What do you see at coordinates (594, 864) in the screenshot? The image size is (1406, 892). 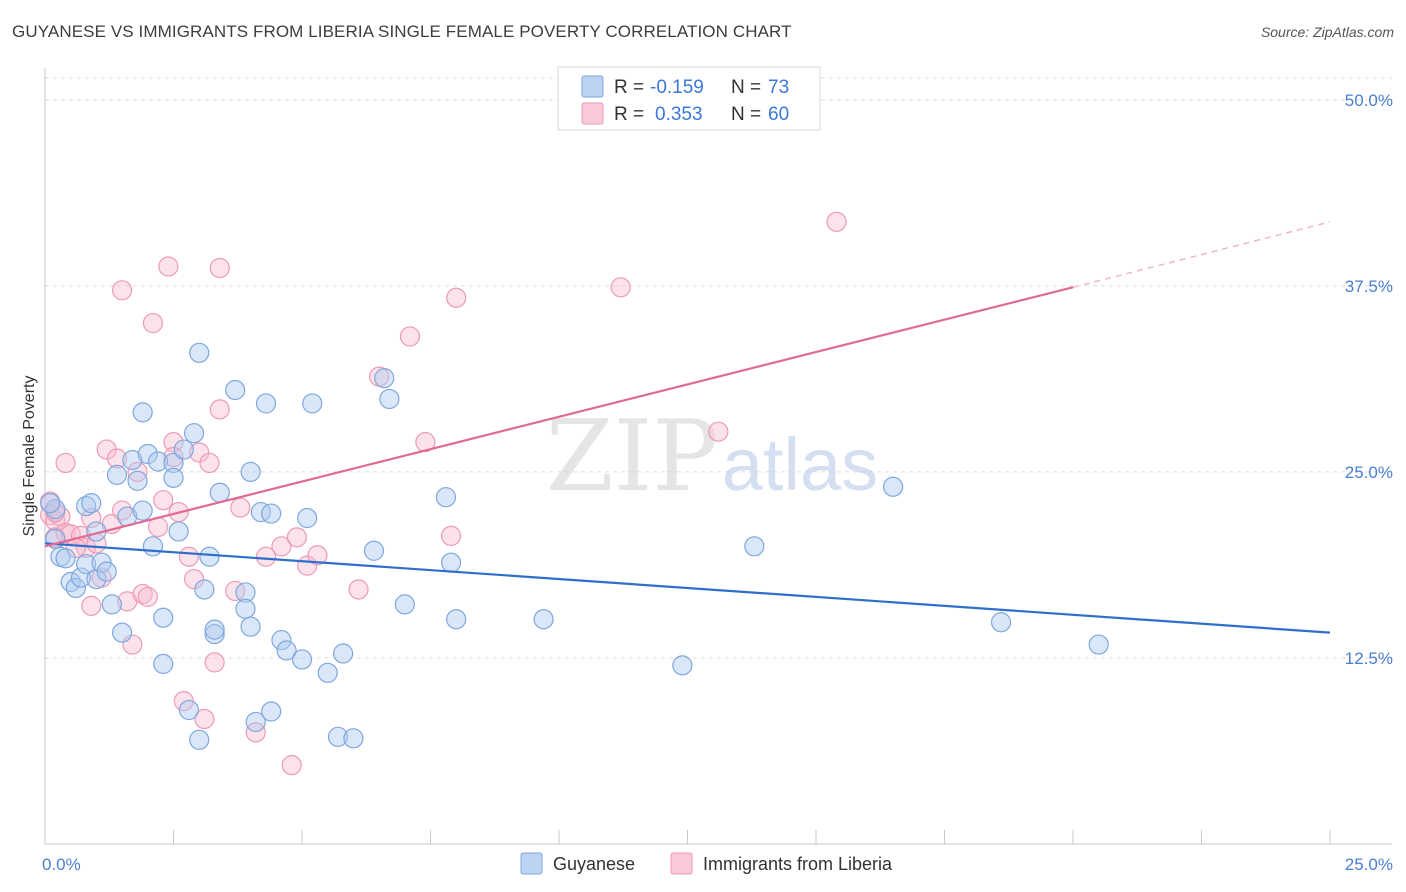 I see `bottom-legend-guyanese: Guyanese` at bounding box center [594, 864].